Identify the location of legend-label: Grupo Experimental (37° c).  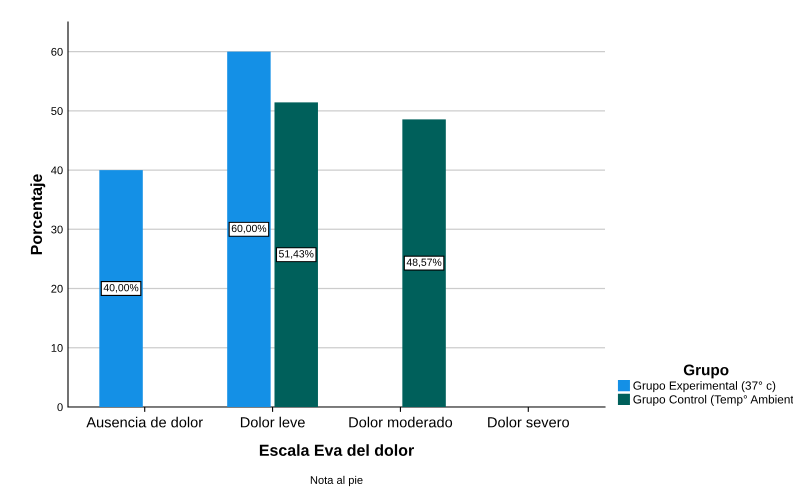
(704, 386).